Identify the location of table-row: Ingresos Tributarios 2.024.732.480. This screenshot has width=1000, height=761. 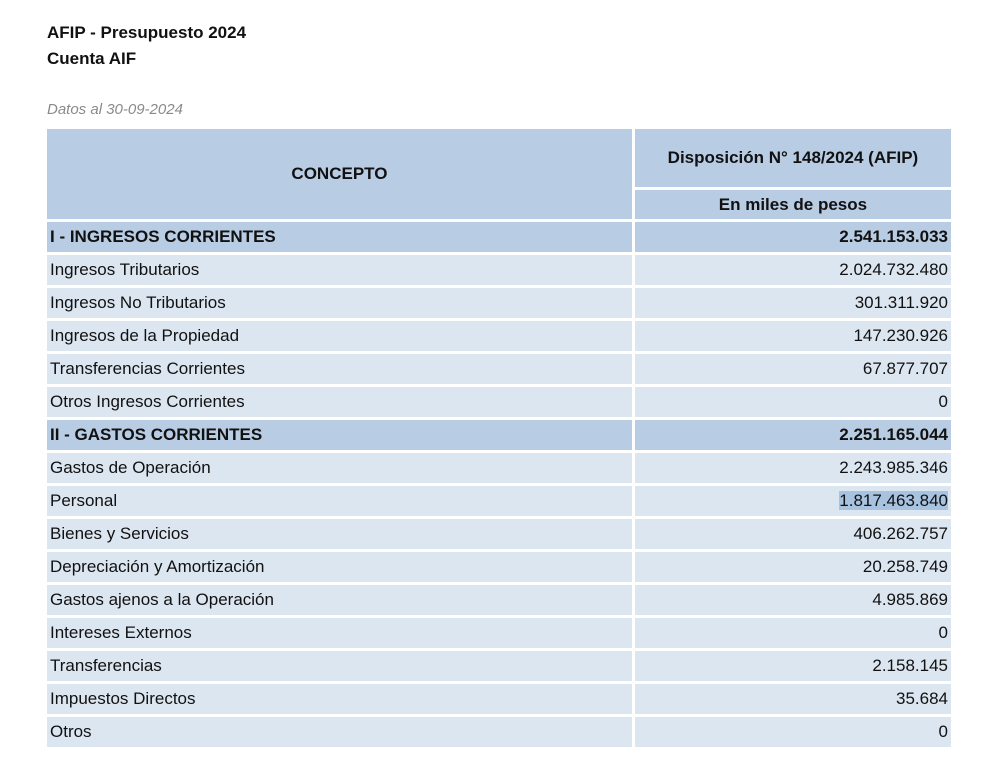
(499, 270).